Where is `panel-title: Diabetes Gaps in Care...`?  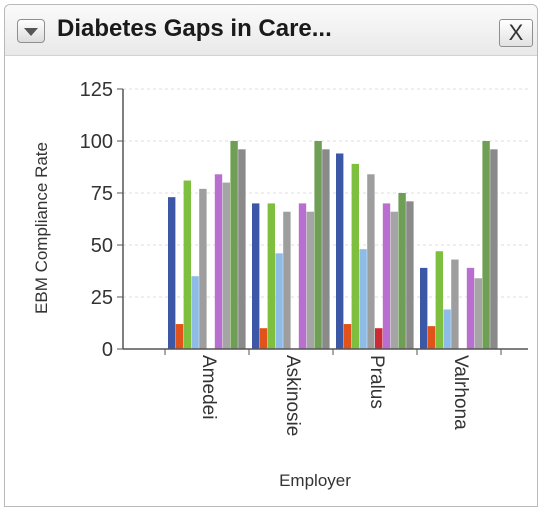 panel-title: Diabetes Gaps in Care... is located at coordinates (194, 28).